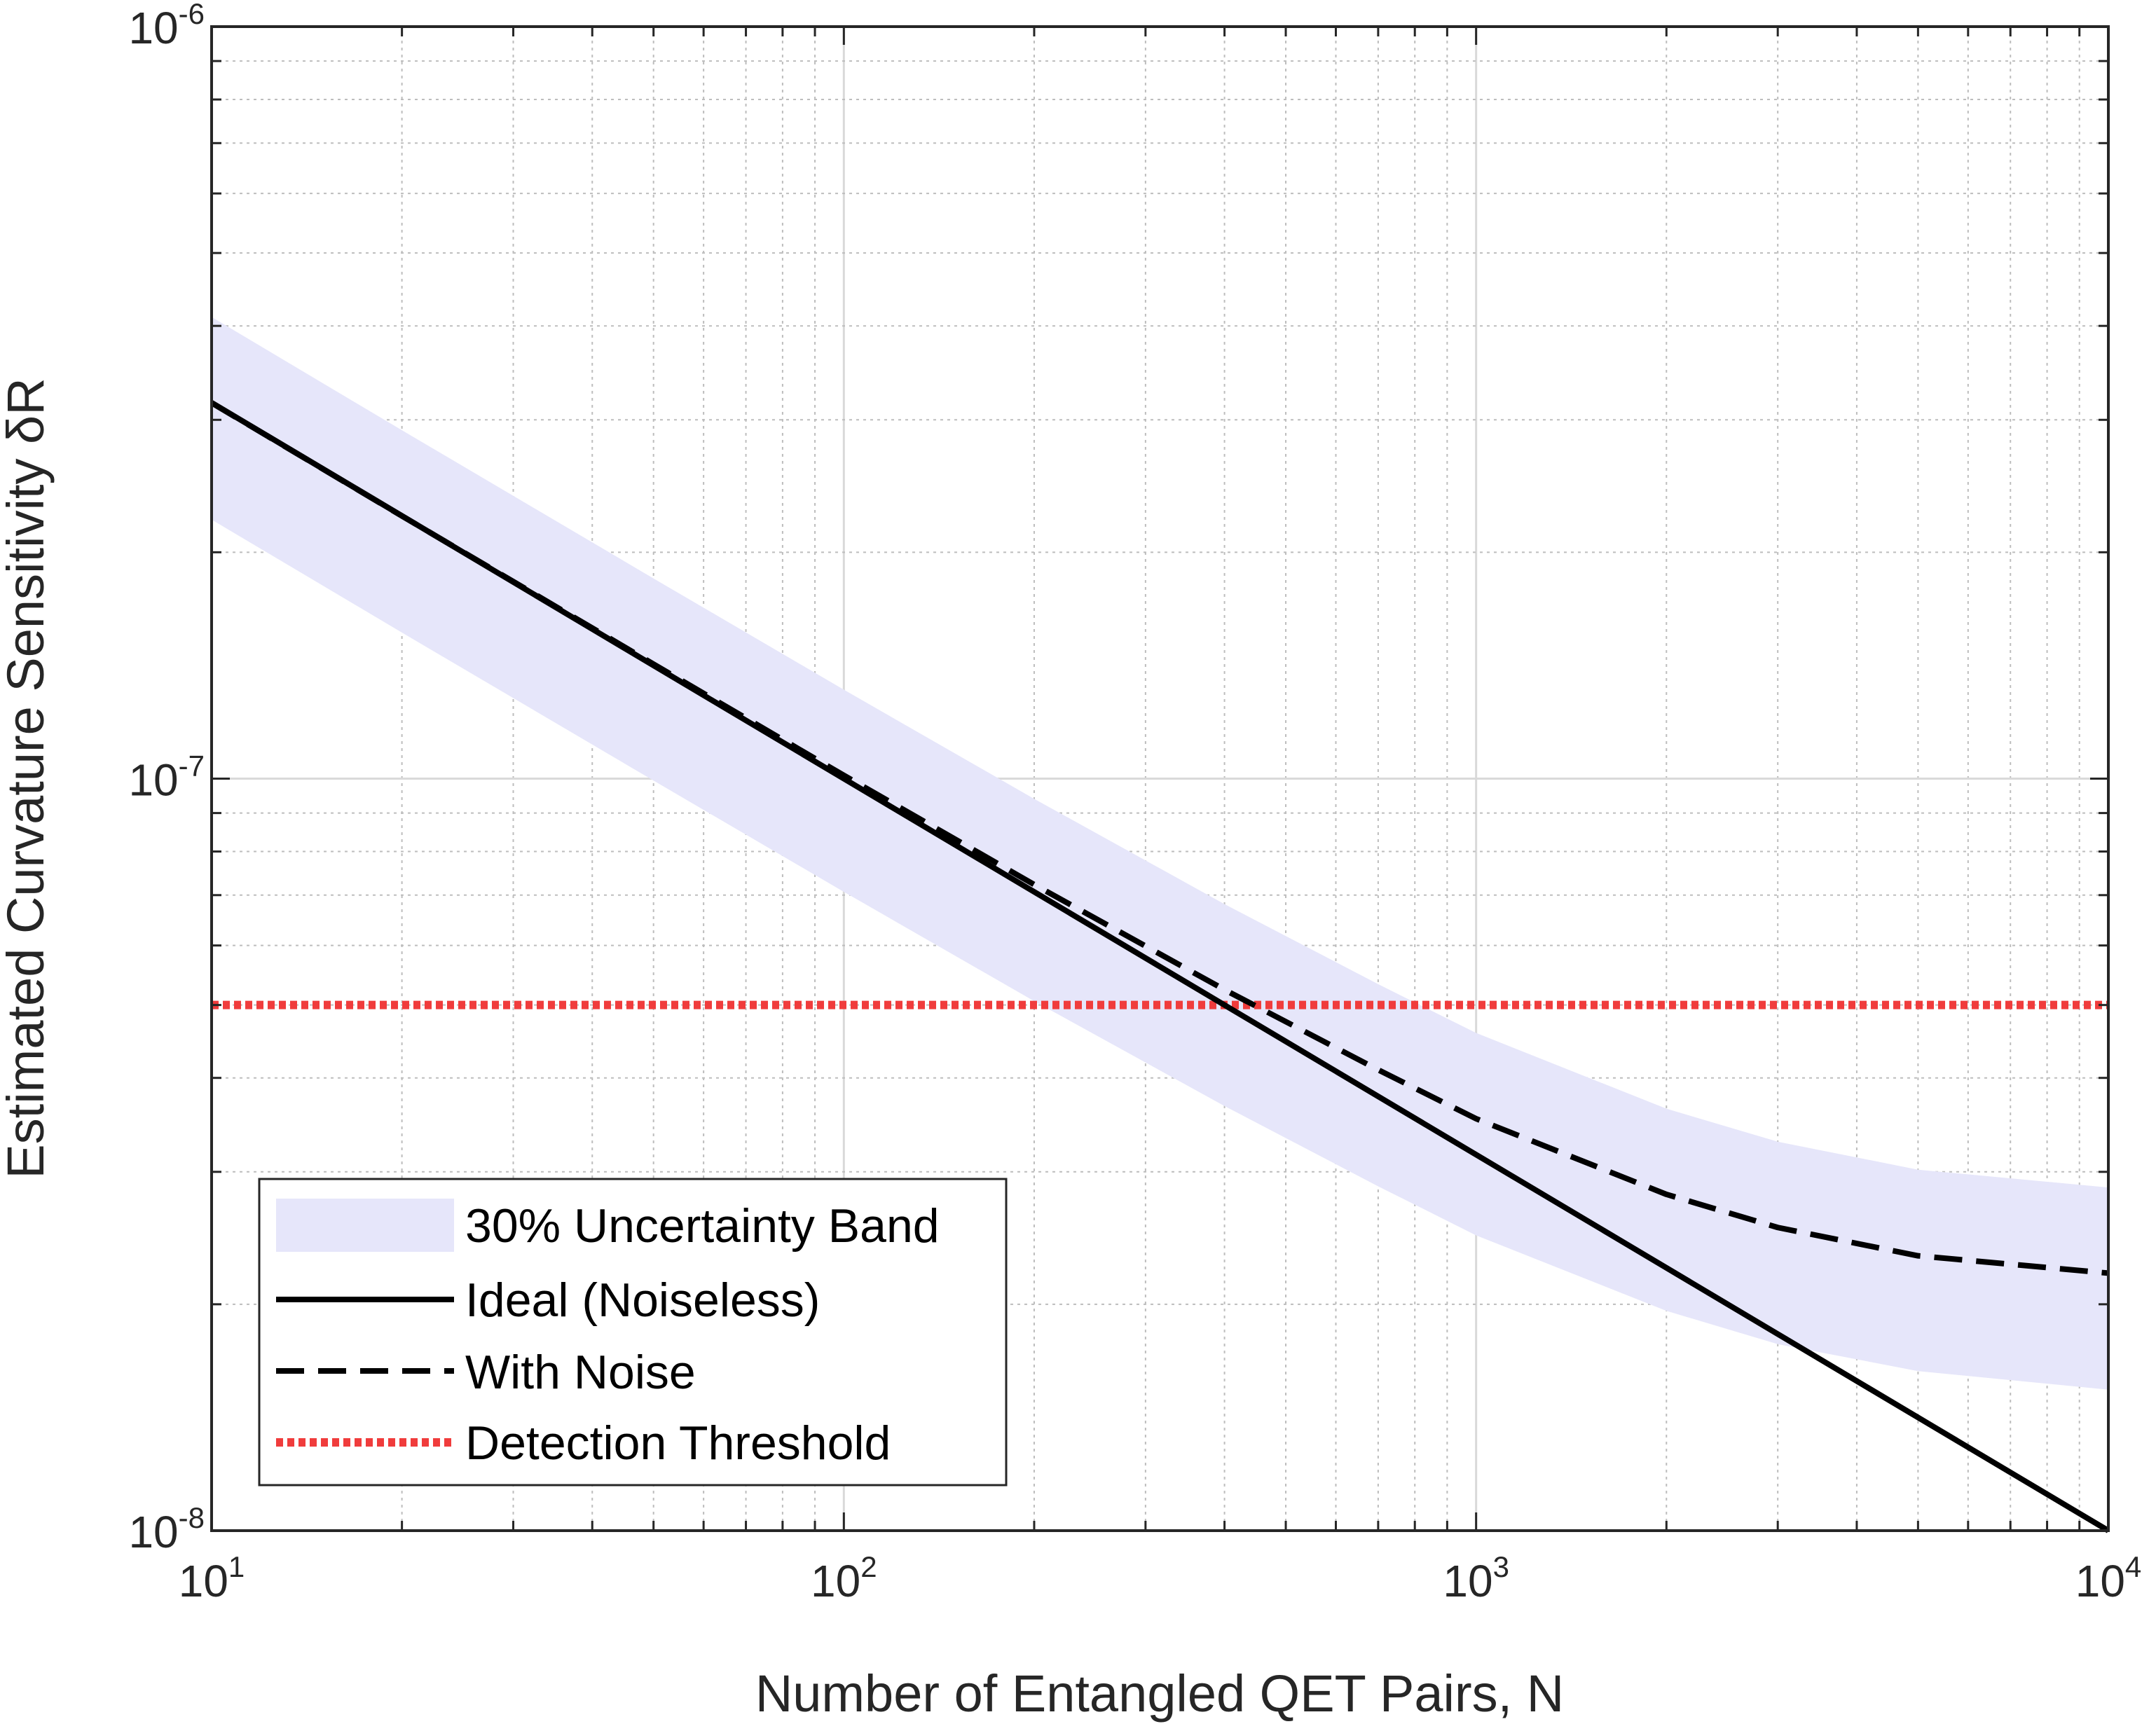  What do you see at coordinates (166, 778) in the screenshot?
I see `y-tick-label: 10⁻⁷` at bounding box center [166, 778].